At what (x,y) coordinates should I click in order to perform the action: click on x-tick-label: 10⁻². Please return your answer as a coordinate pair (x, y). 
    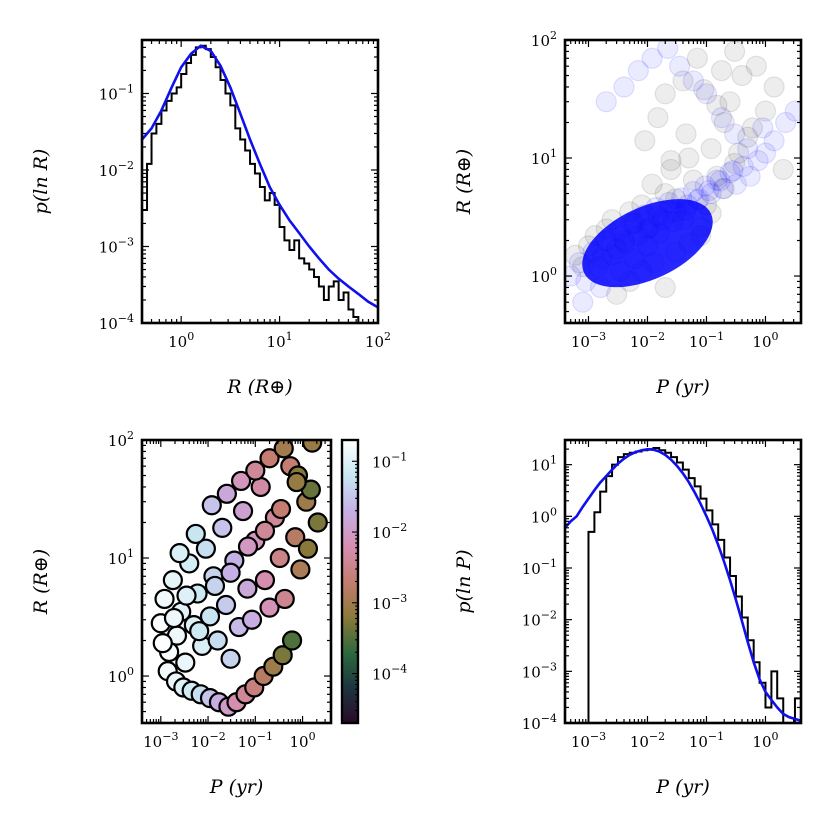
    Looking at the image, I should click on (647, 340).